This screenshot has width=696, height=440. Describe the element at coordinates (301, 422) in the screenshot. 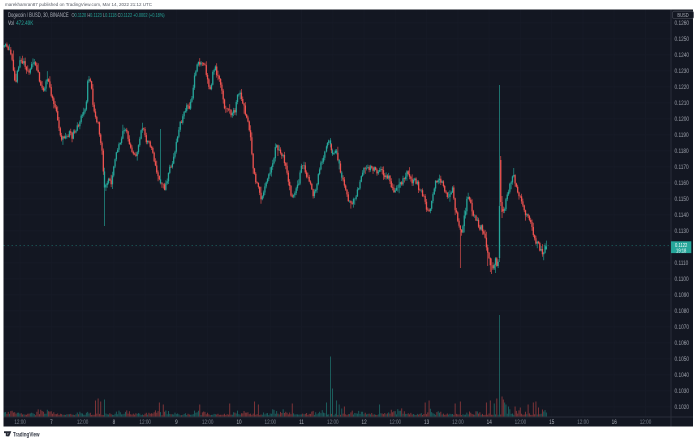

I see `svg-text: 11` at that location.